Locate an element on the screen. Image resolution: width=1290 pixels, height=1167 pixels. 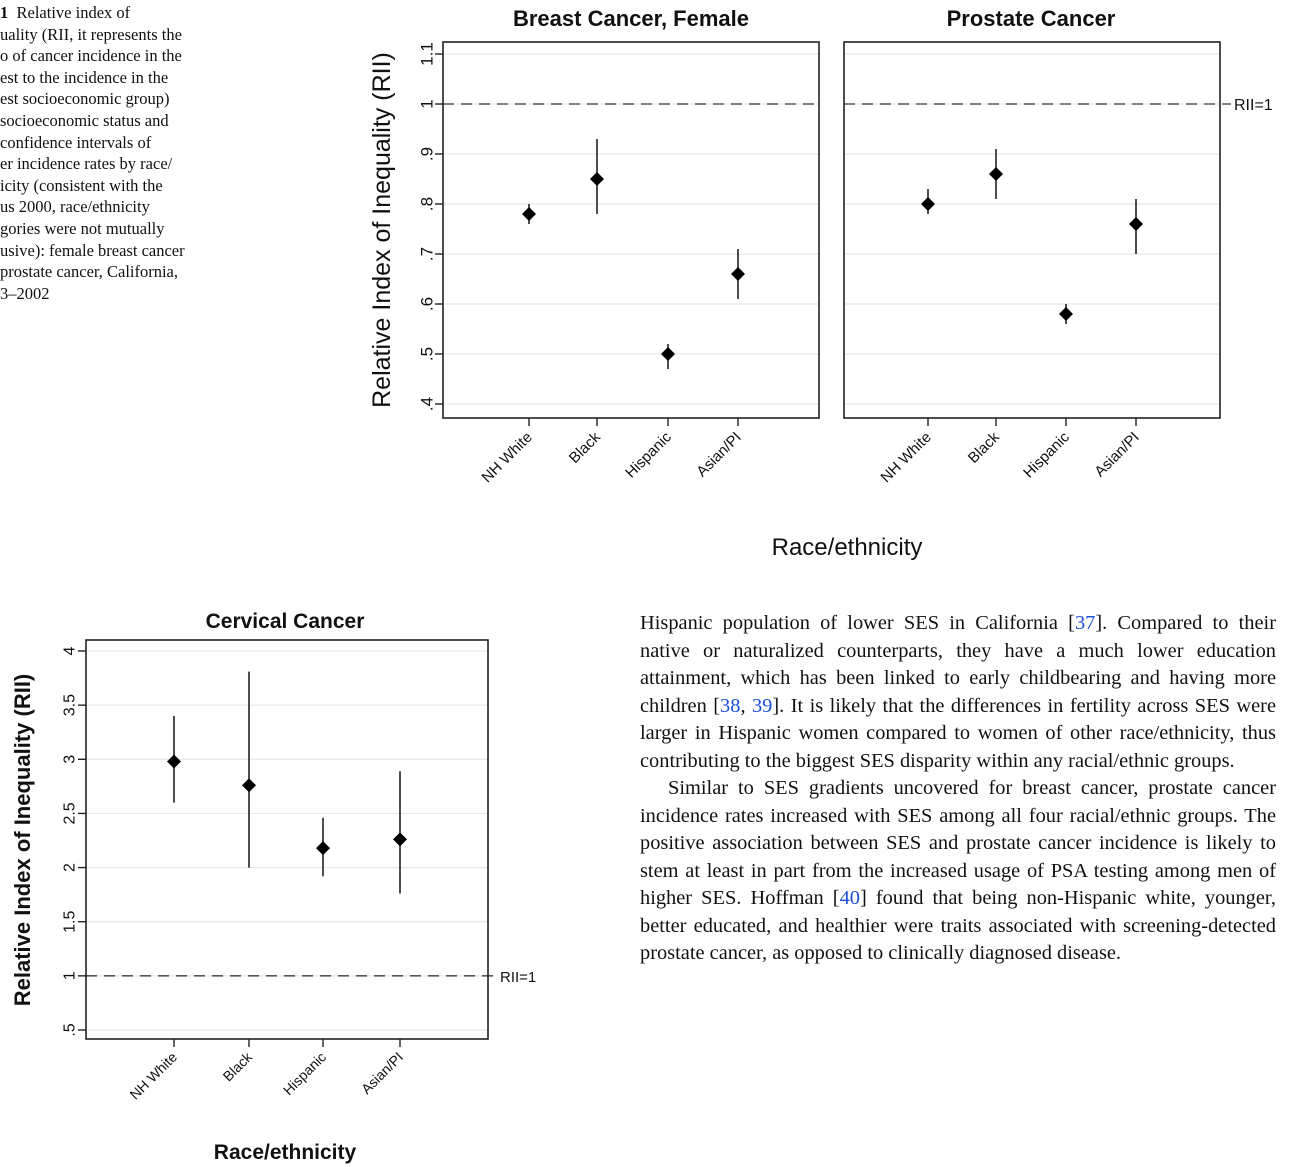
y-tick-label: .7 is located at coordinates (427, 254).